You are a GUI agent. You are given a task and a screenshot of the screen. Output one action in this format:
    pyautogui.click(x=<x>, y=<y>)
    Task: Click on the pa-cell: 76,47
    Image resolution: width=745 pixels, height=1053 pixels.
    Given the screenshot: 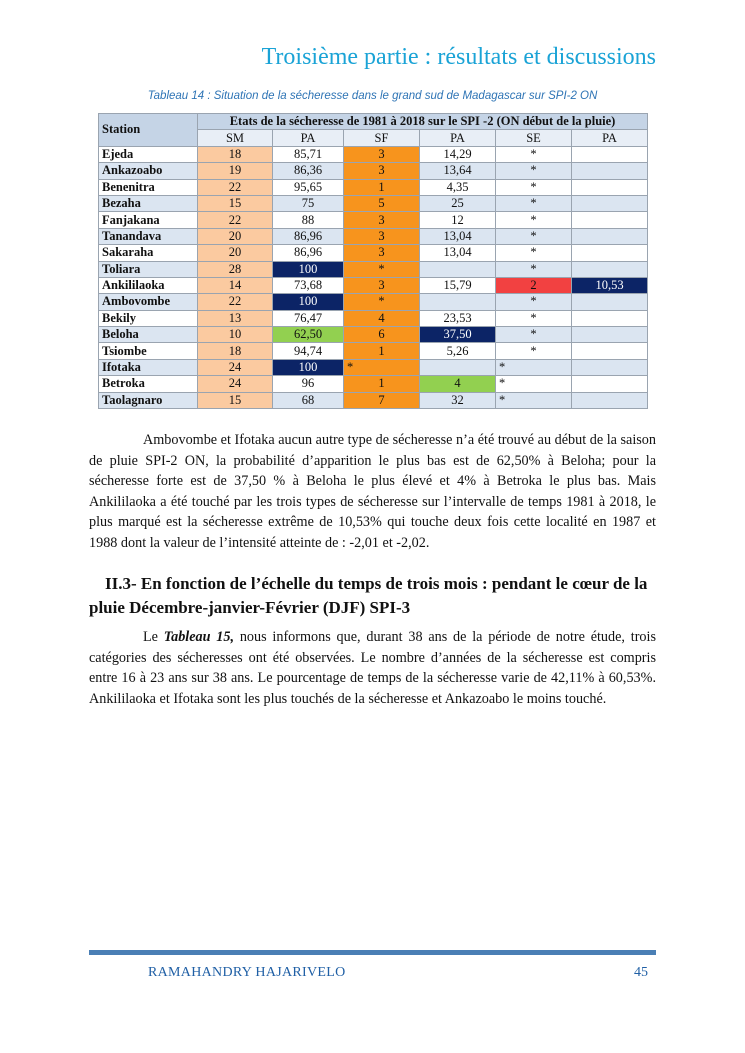 What is the action you would take?
    pyautogui.click(x=308, y=318)
    